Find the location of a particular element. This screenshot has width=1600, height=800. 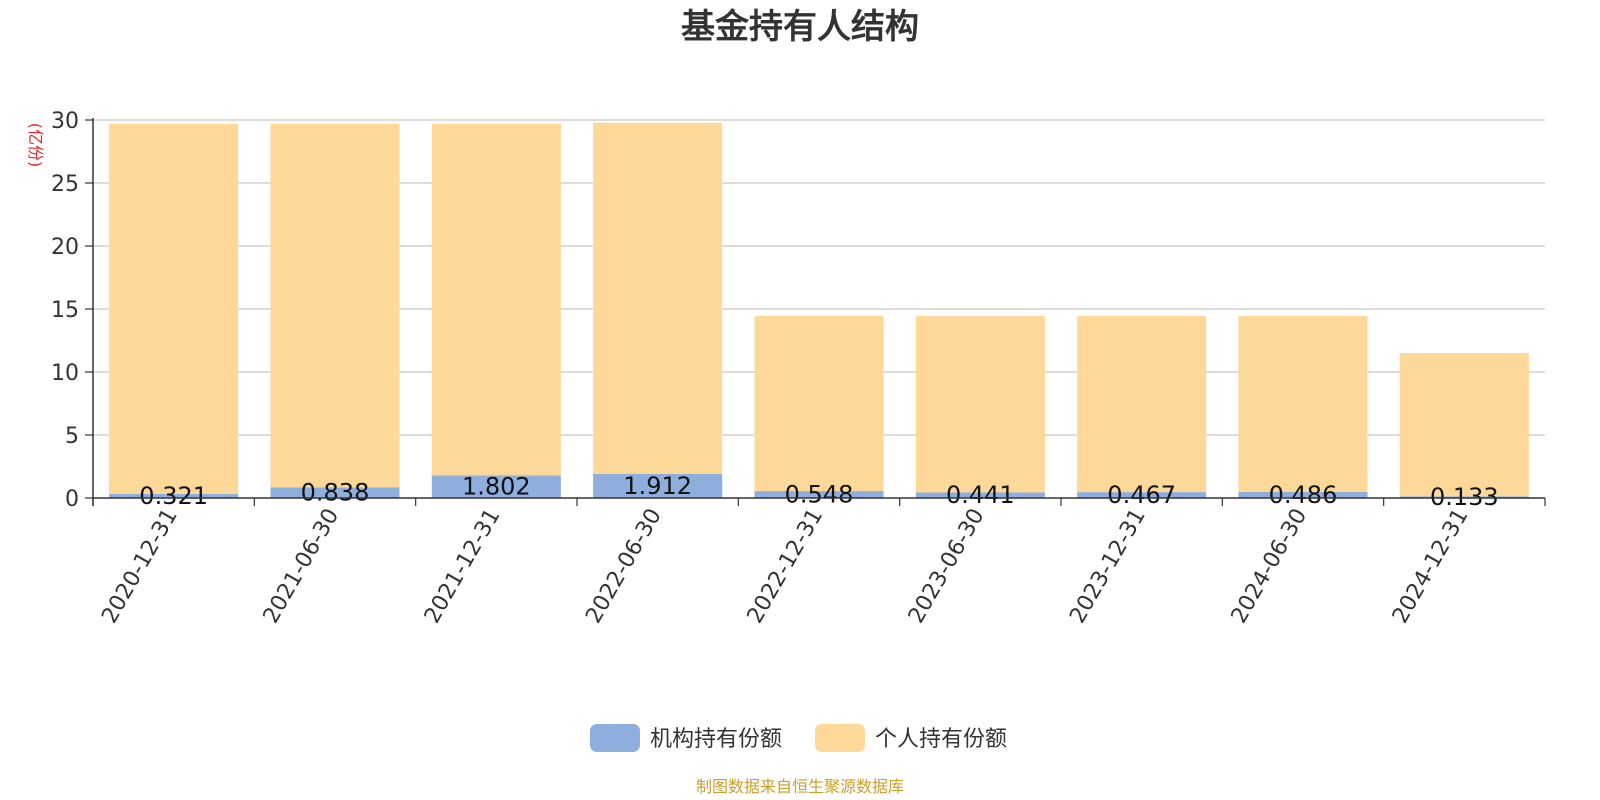

bar-data-label: 1.802 is located at coordinates (496, 487).